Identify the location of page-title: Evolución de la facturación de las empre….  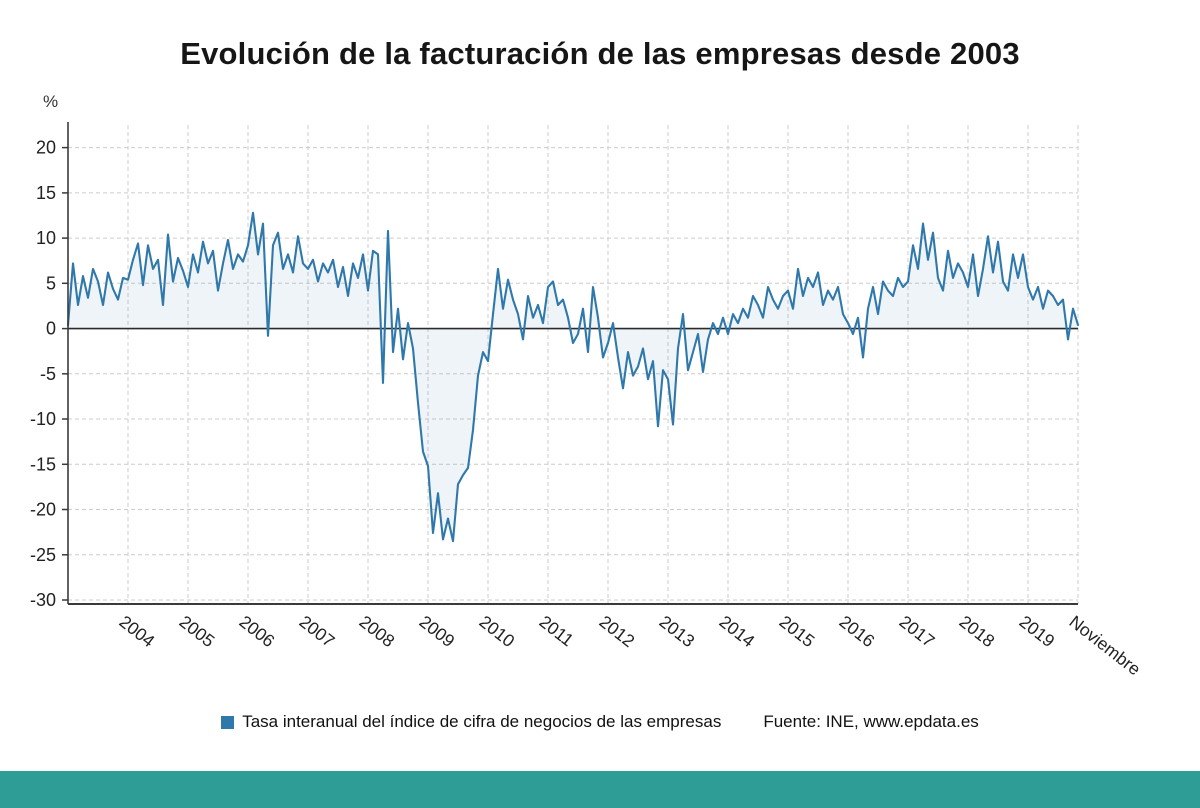
(600, 53).